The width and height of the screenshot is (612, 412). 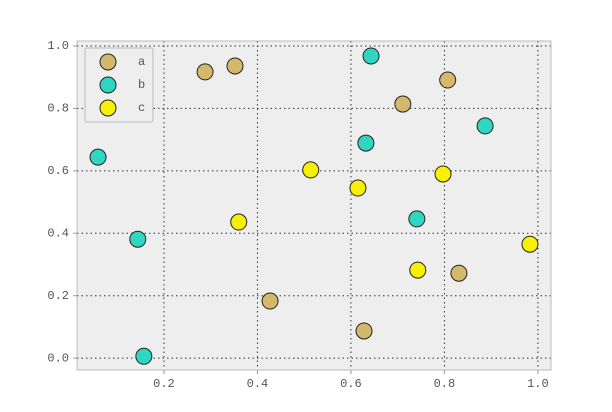 What do you see at coordinates (58, 46) in the screenshot?
I see `y-tick-label: 1.0` at bounding box center [58, 46].